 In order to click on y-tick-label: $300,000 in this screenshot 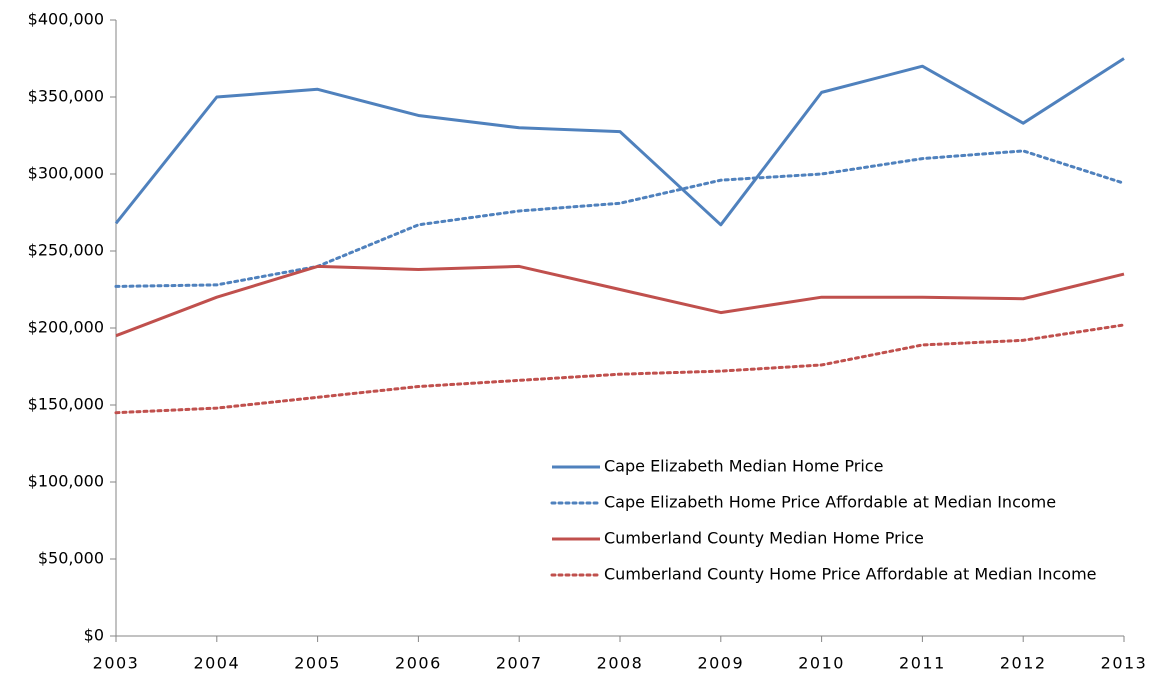, I will do `click(66, 173)`.